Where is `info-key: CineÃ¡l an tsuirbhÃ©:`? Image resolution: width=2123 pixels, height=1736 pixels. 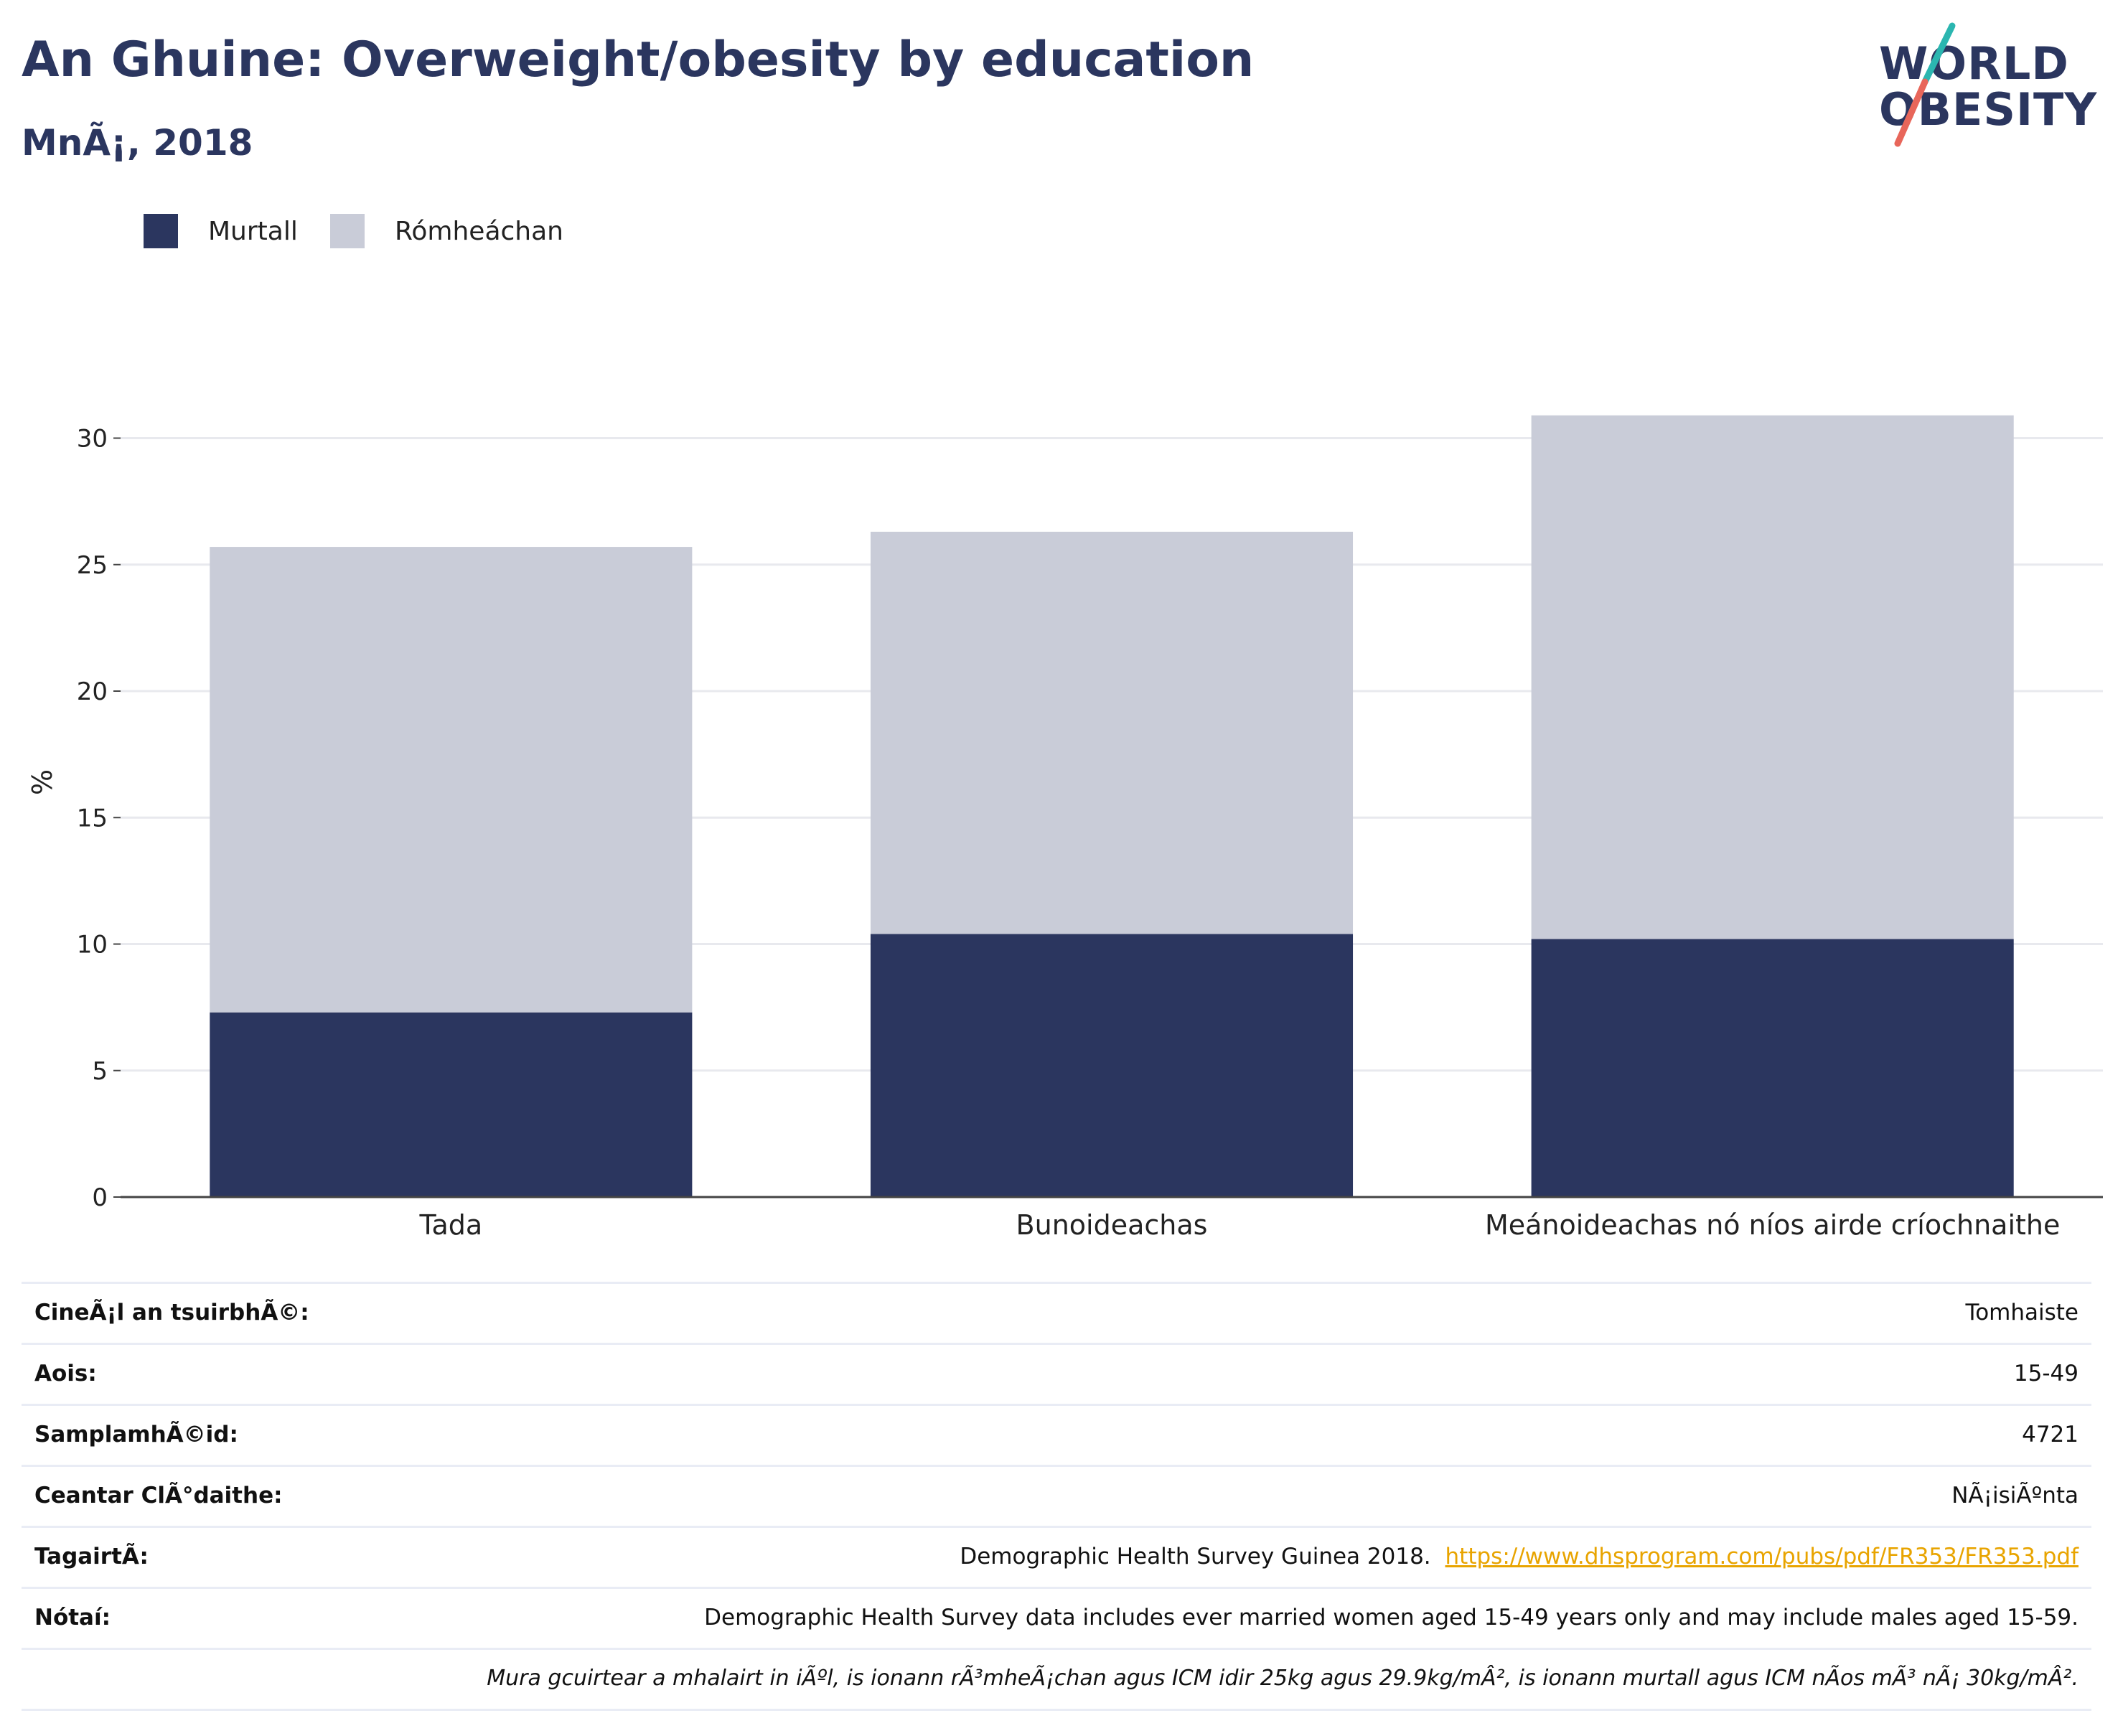
info-key: CineÃ¡l an tsuirbhÃ©: is located at coordinates (171, 1313).